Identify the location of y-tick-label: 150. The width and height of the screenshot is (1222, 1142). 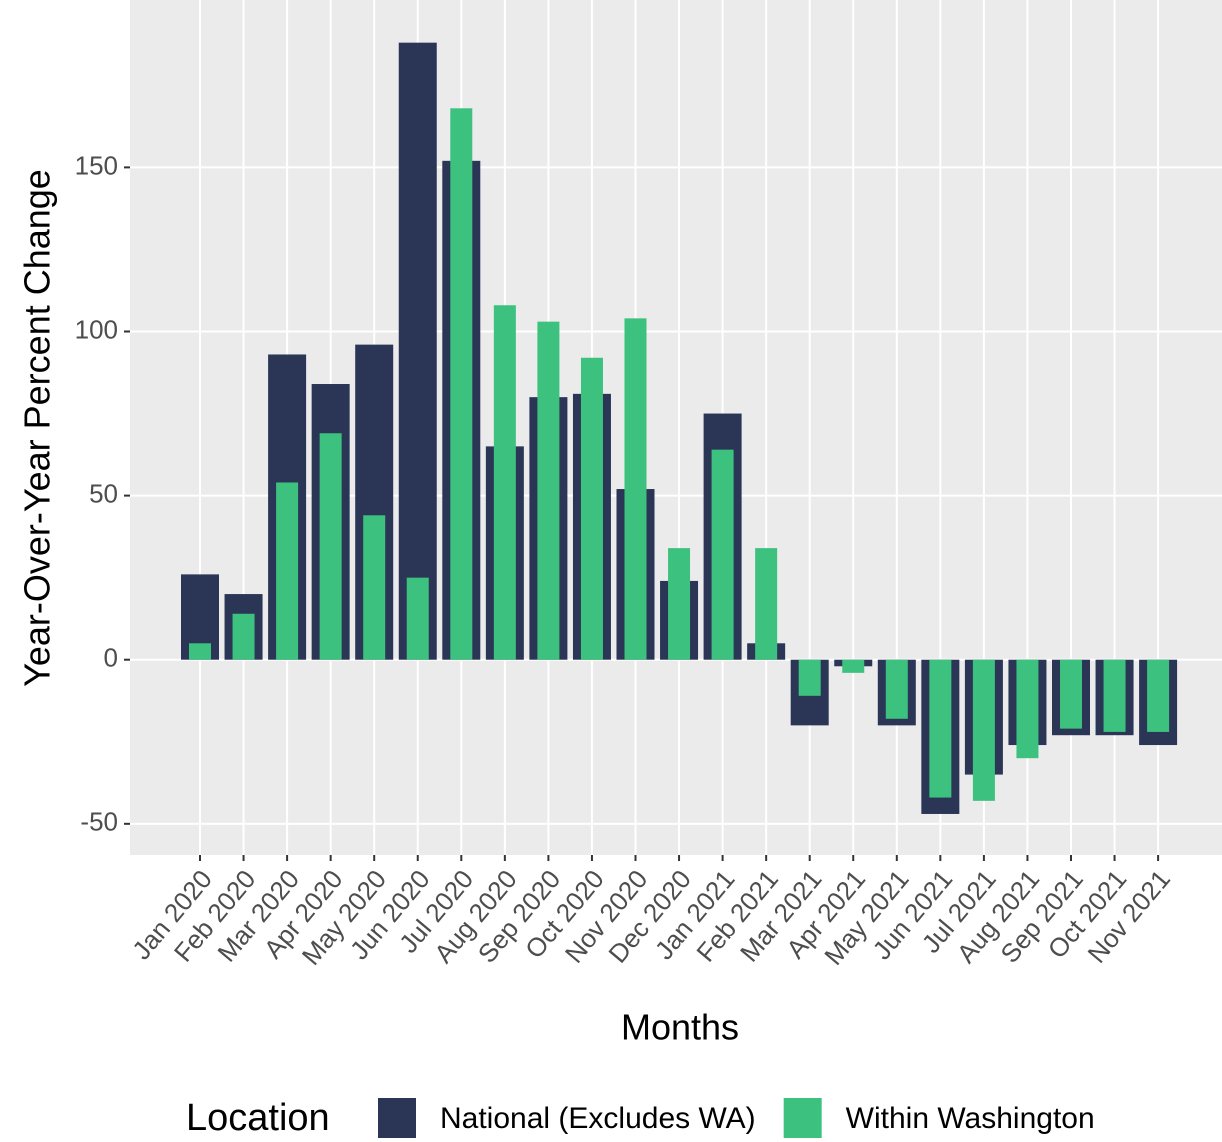
(96, 165).